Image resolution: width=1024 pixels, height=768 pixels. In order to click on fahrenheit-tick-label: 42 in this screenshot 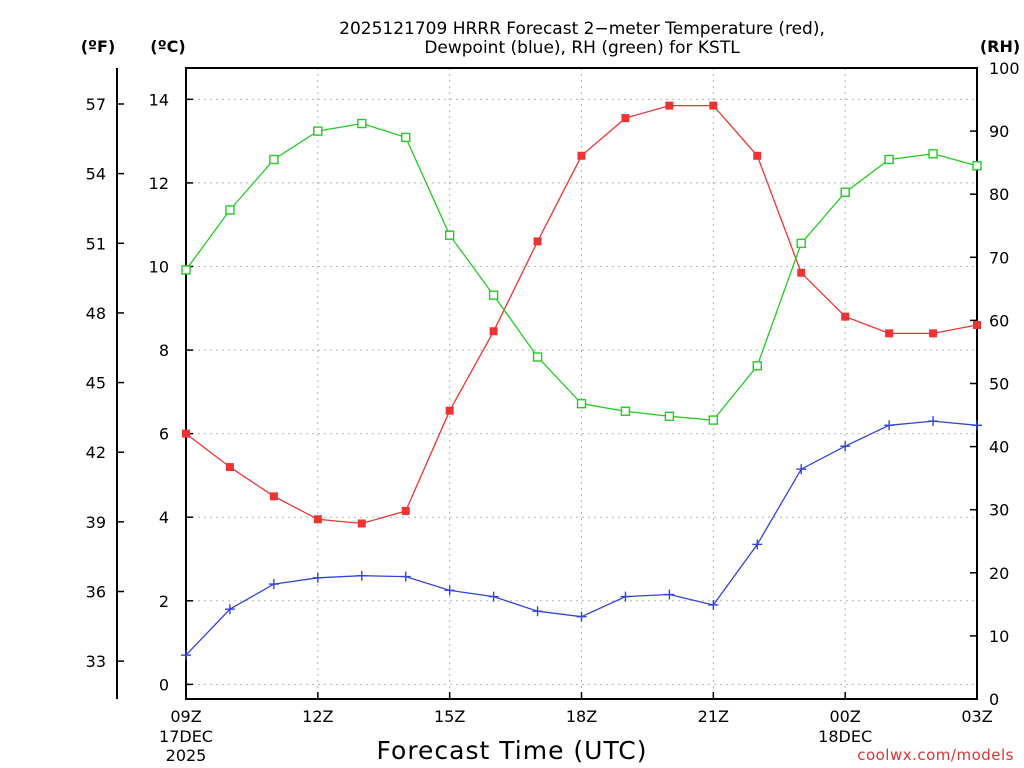, I will do `click(96, 452)`.